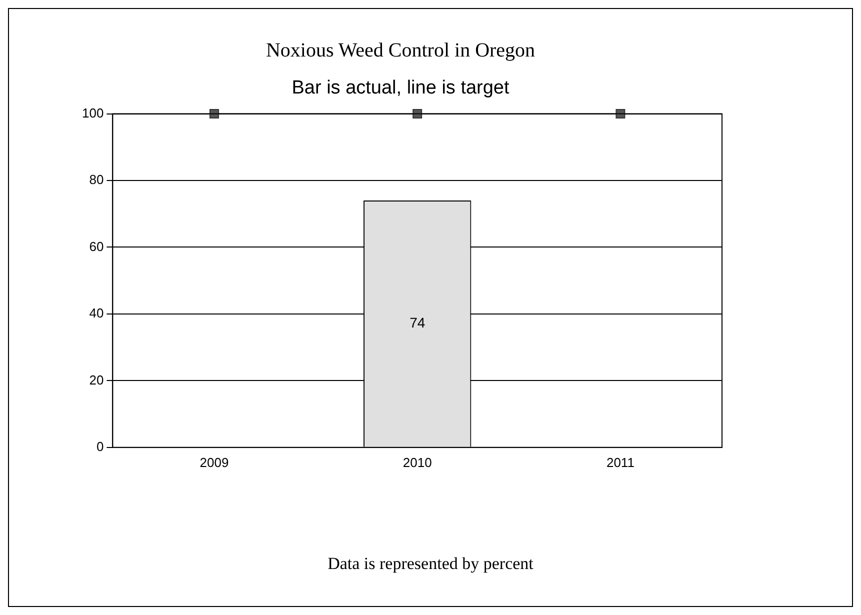 The image size is (861, 615). I want to click on y-tick-label: 80, so click(96, 180).